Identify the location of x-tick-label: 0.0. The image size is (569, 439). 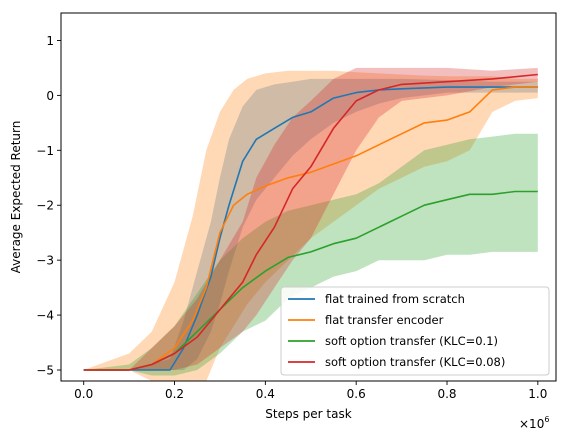
(83, 394).